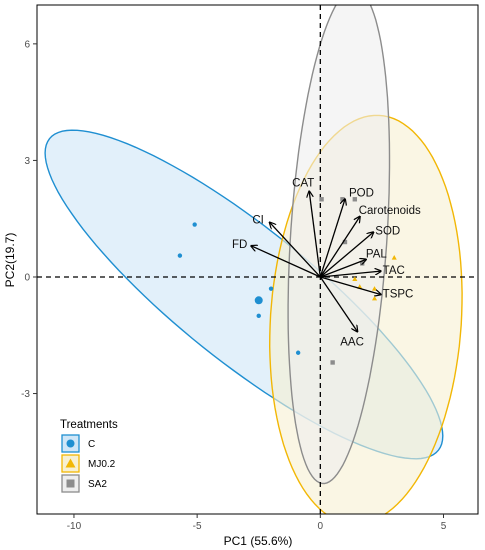  Describe the element at coordinates (258, 221) in the screenshot. I see `loading-label-ci: CI` at that location.